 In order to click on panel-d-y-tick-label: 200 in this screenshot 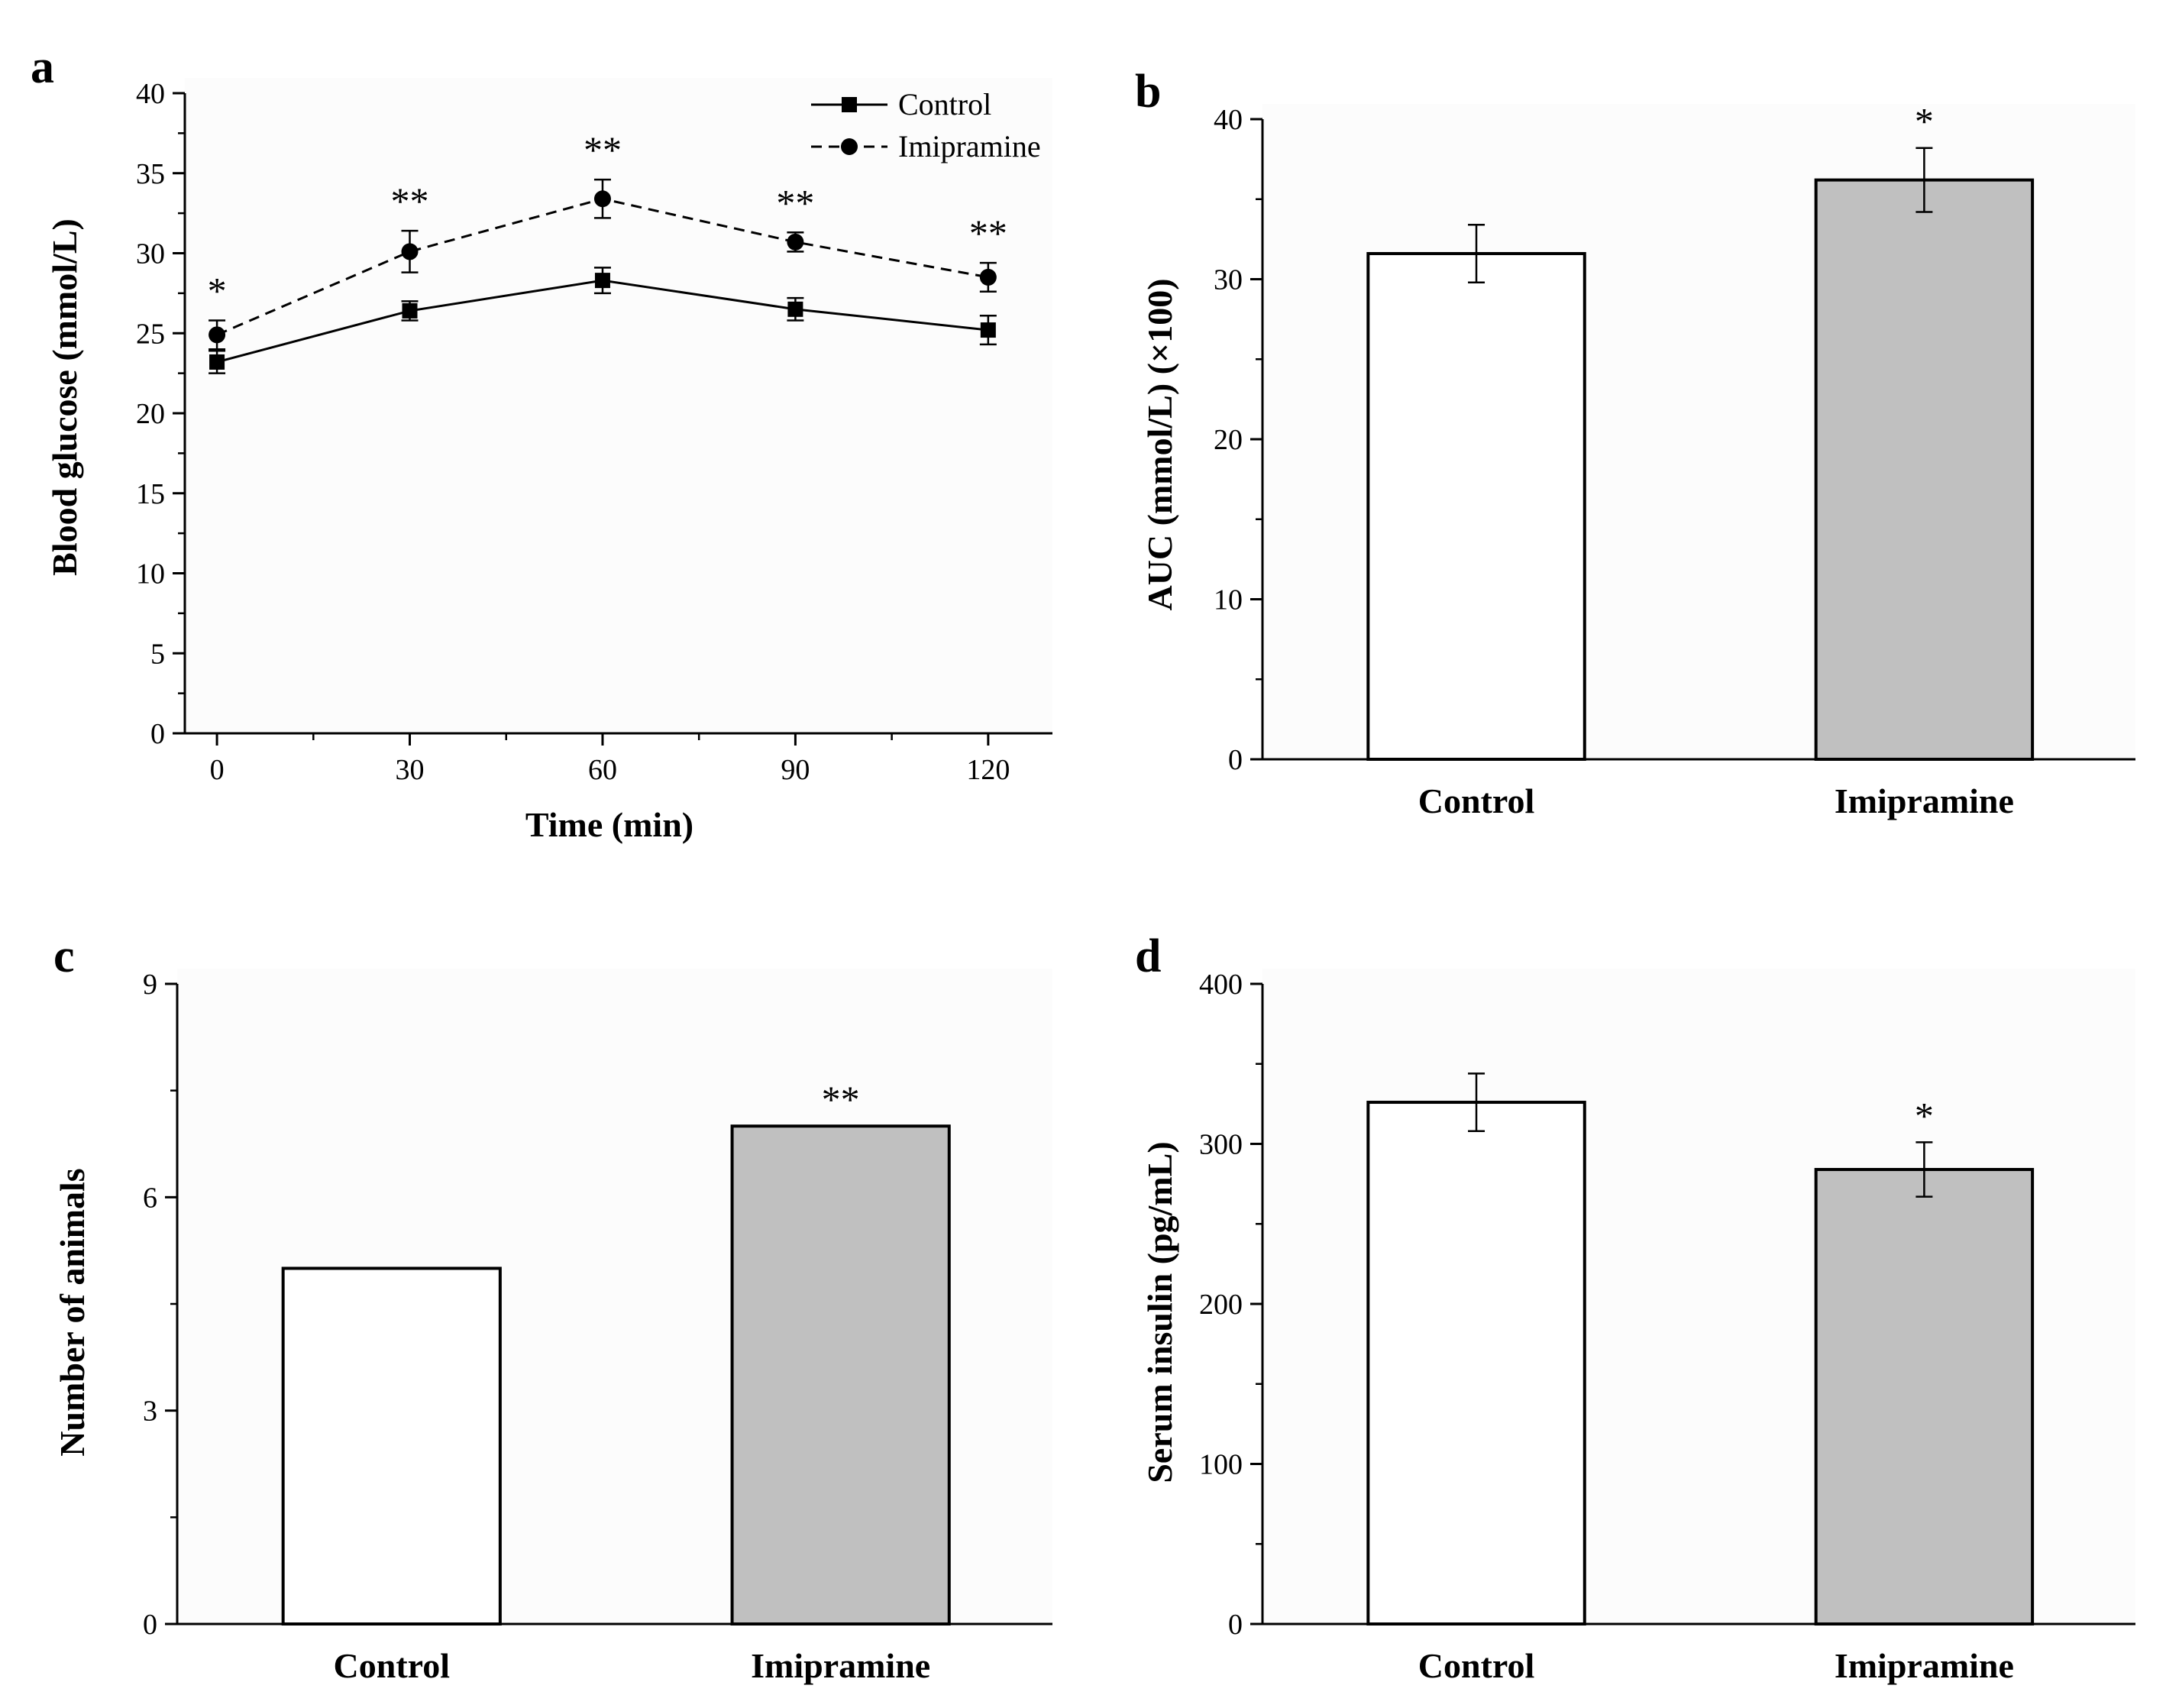, I will do `click(1221, 1305)`.